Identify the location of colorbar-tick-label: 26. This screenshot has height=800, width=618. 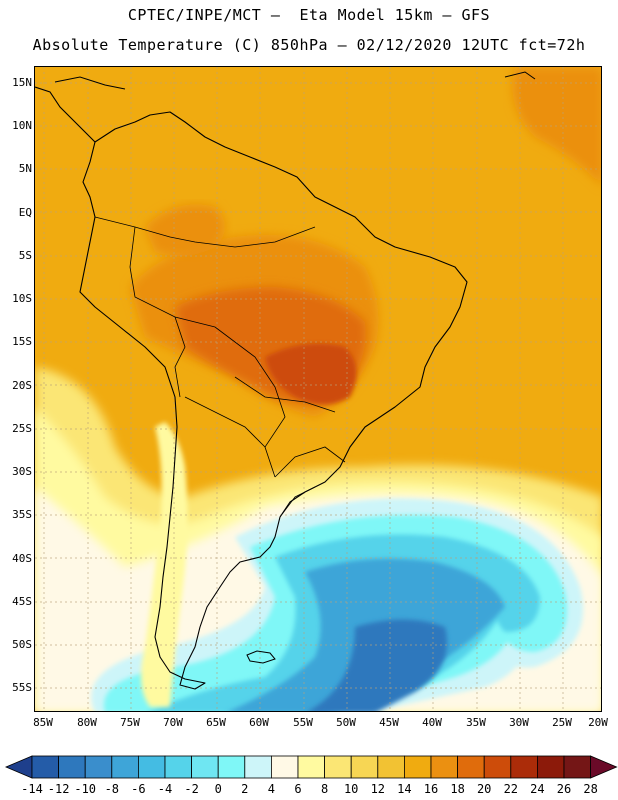
(564, 789).